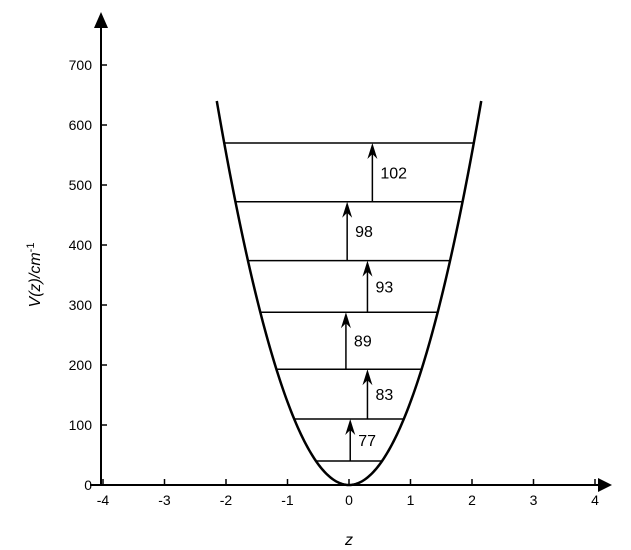  What do you see at coordinates (605, 485) in the screenshot?
I see `x-axis-arrow` at bounding box center [605, 485].